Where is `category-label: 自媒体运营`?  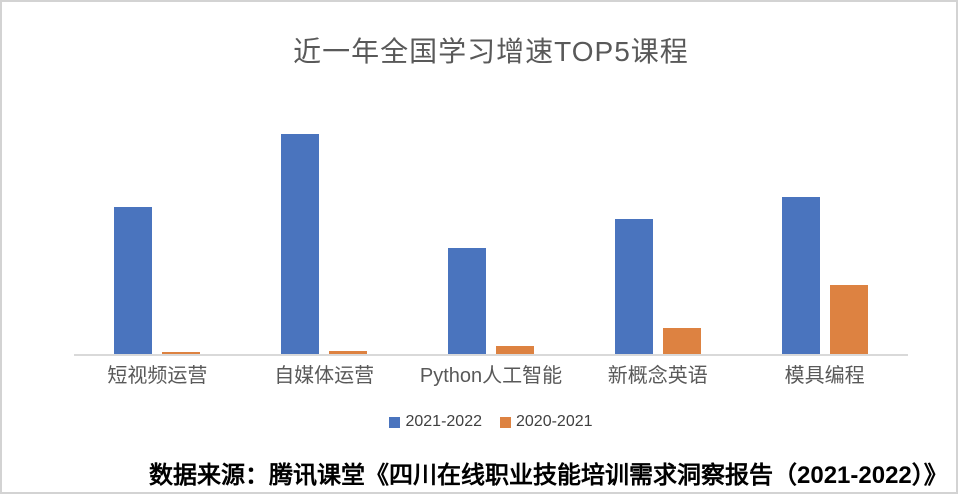 category-label: 自媒体运营 is located at coordinates (324, 376).